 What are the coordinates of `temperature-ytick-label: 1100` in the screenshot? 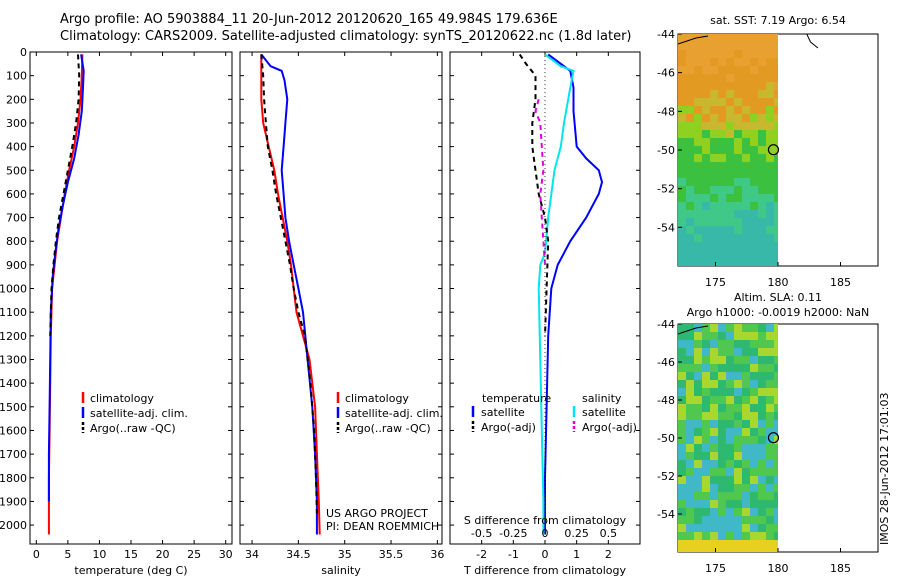 It's located at (13, 312).